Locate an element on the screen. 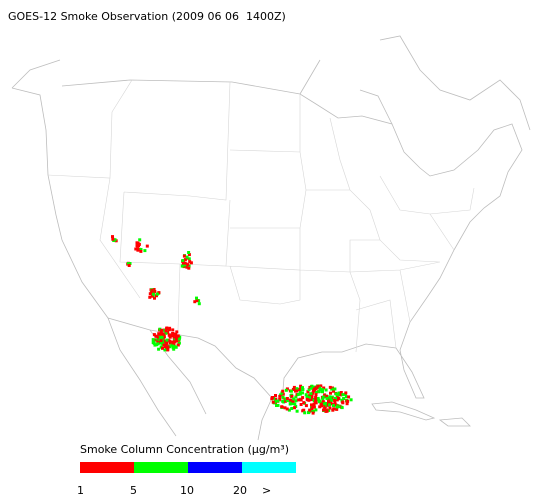 Image resolution: width=540 pixels, height=504 pixels. legend-tick-label: 1 is located at coordinates (80, 490).